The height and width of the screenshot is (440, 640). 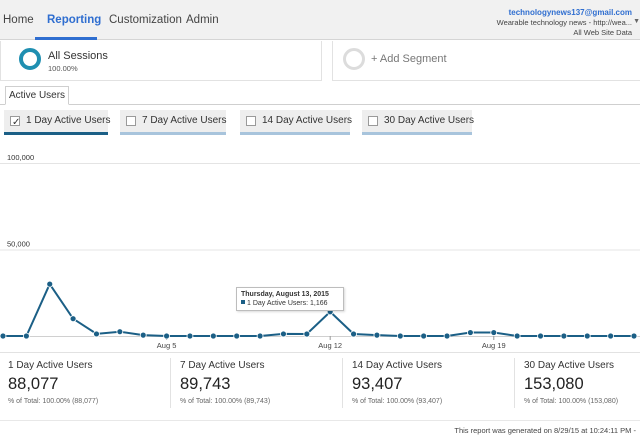 What do you see at coordinates (320, 420) in the screenshot?
I see `footer-divider` at bounding box center [320, 420].